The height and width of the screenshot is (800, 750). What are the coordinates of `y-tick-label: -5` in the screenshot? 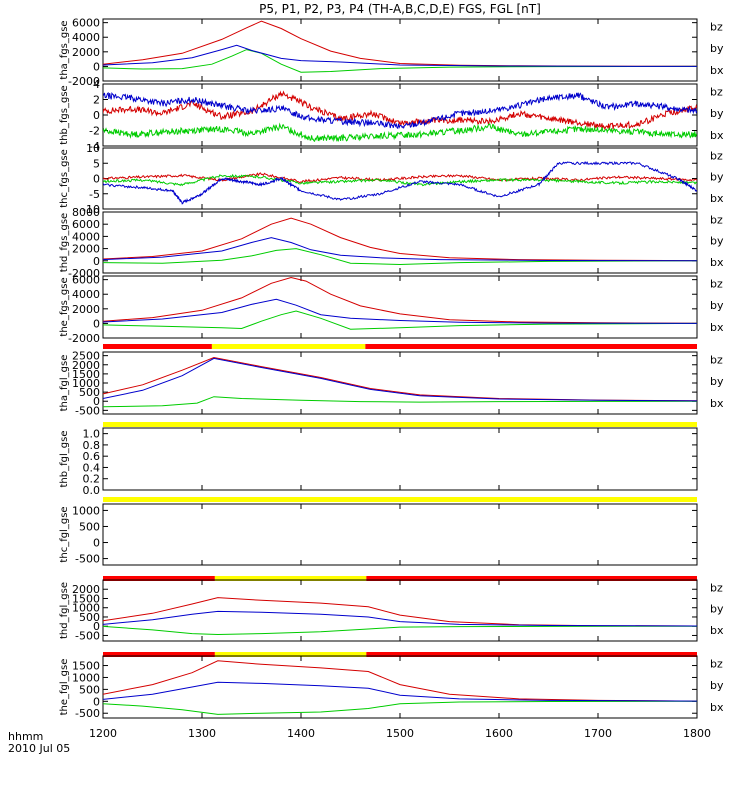 It's located at (94, 194).